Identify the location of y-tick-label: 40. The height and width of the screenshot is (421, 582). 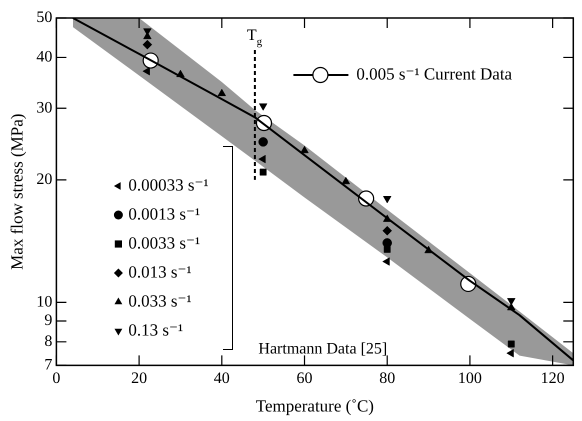
(44, 57).